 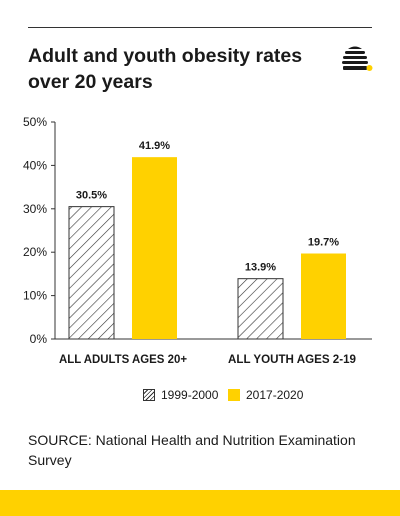 I want to click on legend-item-1999-2000: 1999-2000, so click(x=180, y=395).